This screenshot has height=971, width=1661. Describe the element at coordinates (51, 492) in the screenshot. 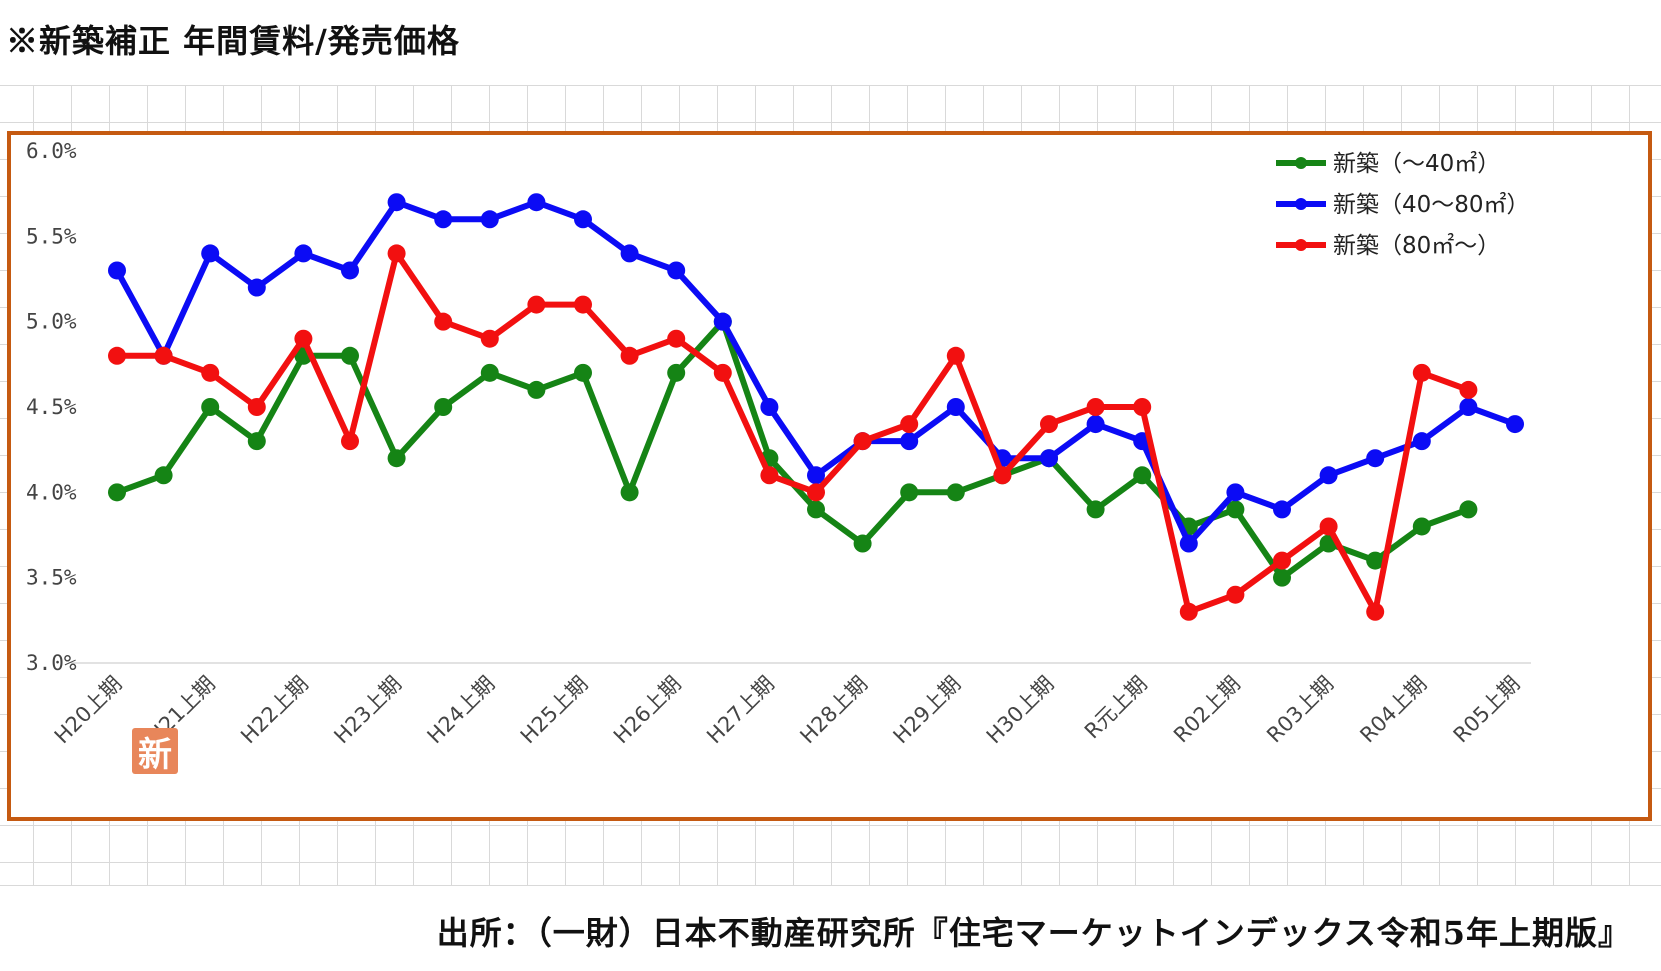

I see `y-tick-label: 4.0%` at that location.